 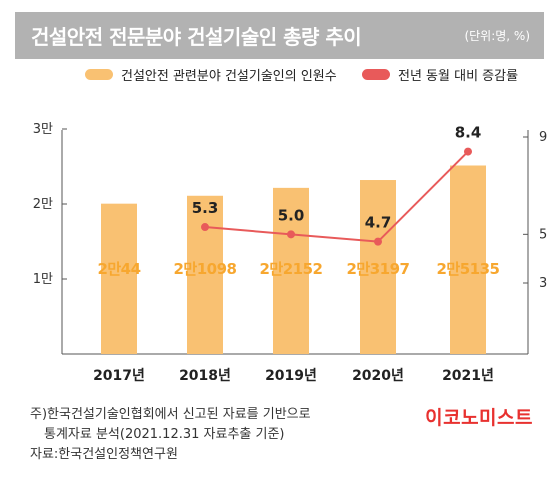 What do you see at coordinates (376, 74) in the screenshot?
I see `legend-line-swatch` at bounding box center [376, 74].